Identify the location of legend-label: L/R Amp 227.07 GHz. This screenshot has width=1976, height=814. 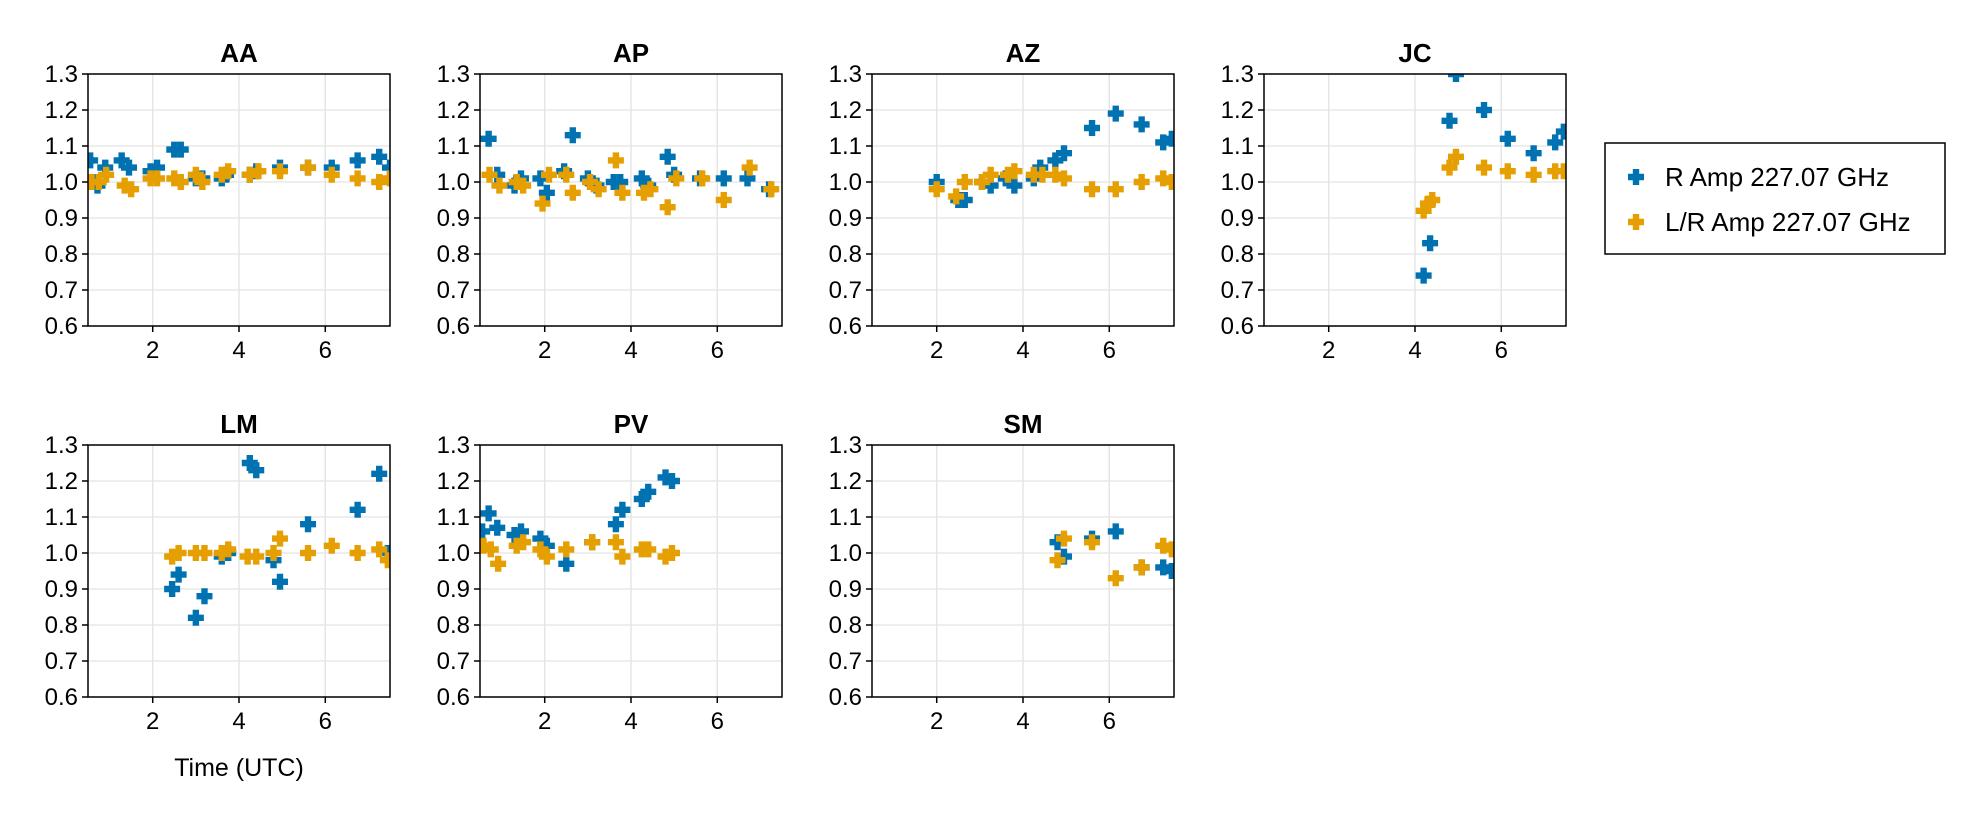
(1788, 222).